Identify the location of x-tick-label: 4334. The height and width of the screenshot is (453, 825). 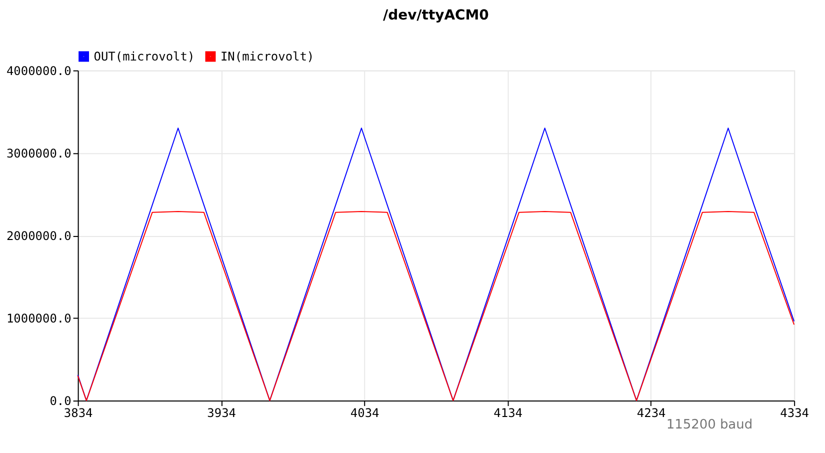
(794, 413).